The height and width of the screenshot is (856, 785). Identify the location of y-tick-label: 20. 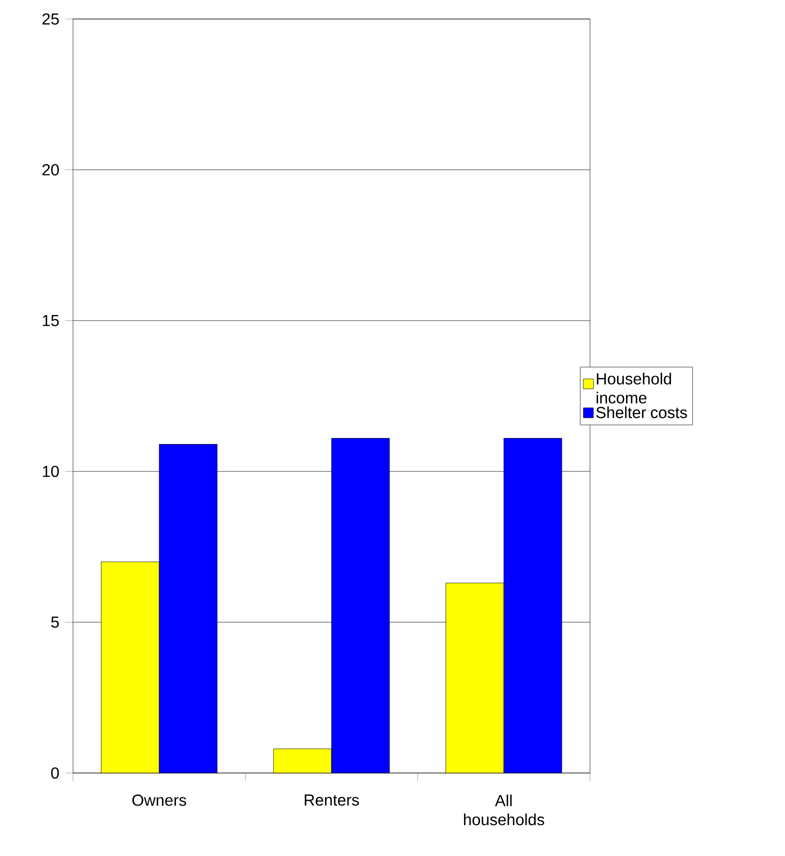
(50, 170).